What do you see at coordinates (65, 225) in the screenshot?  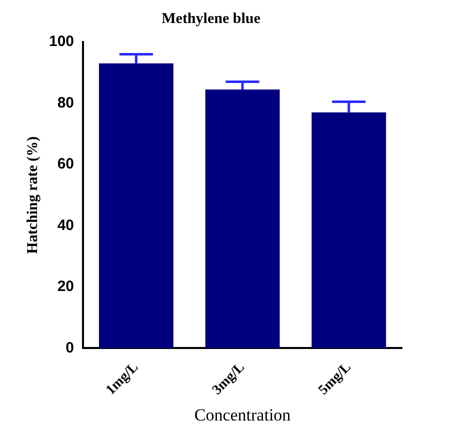 I see `y-tick-label: 40` at bounding box center [65, 225].